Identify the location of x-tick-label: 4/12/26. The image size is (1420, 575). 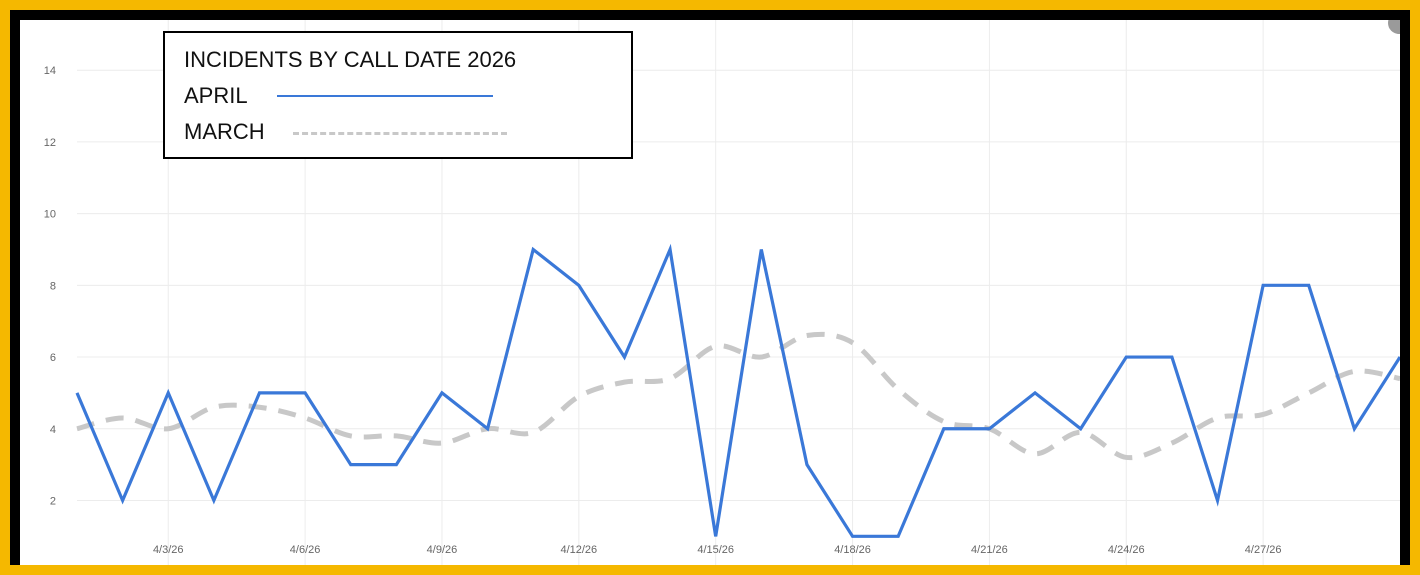
(578, 550).